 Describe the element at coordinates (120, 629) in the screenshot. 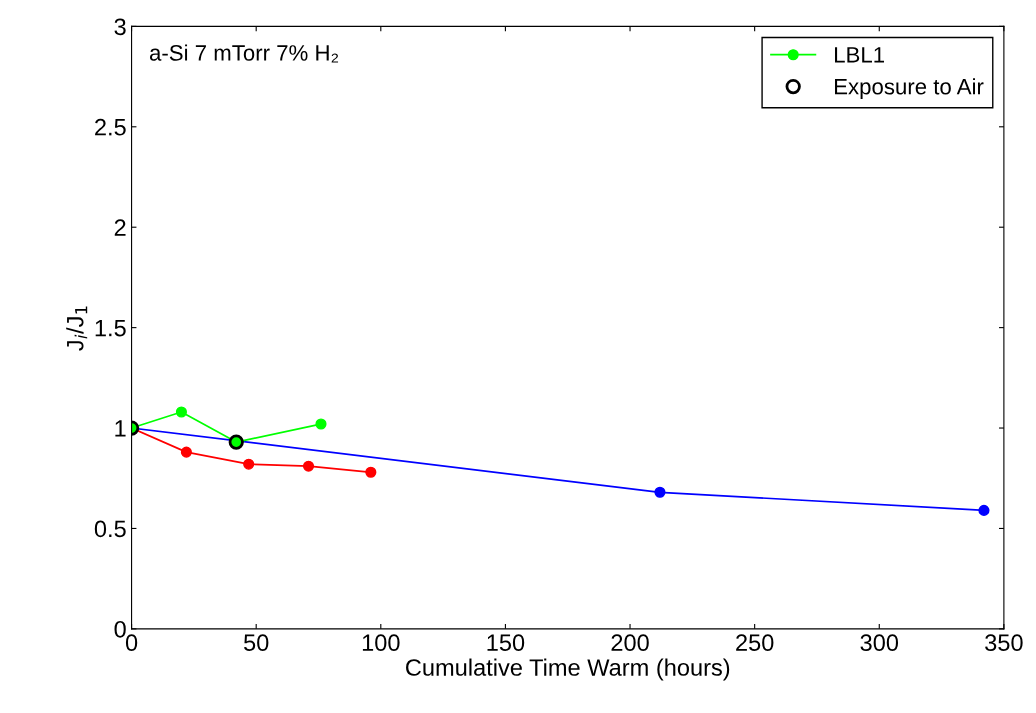

I see `y-tick-label: 0` at that location.